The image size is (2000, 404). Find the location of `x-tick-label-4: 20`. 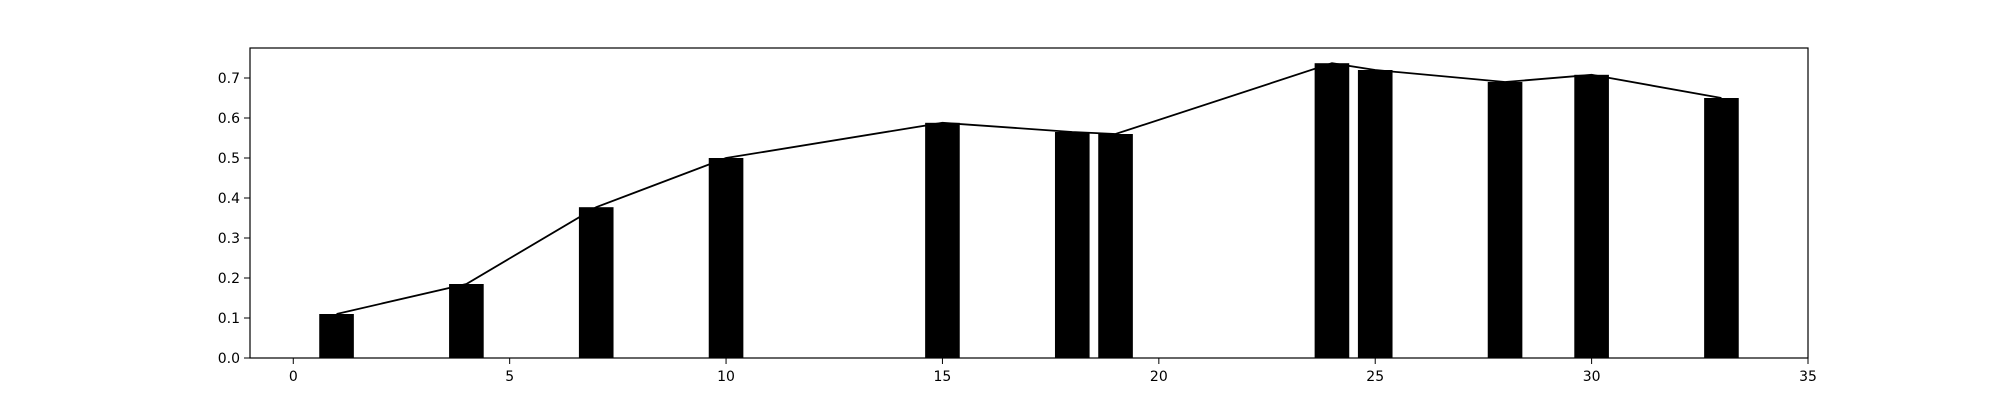

x-tick-label-4: 20 is located at coordinates (1159, 377).